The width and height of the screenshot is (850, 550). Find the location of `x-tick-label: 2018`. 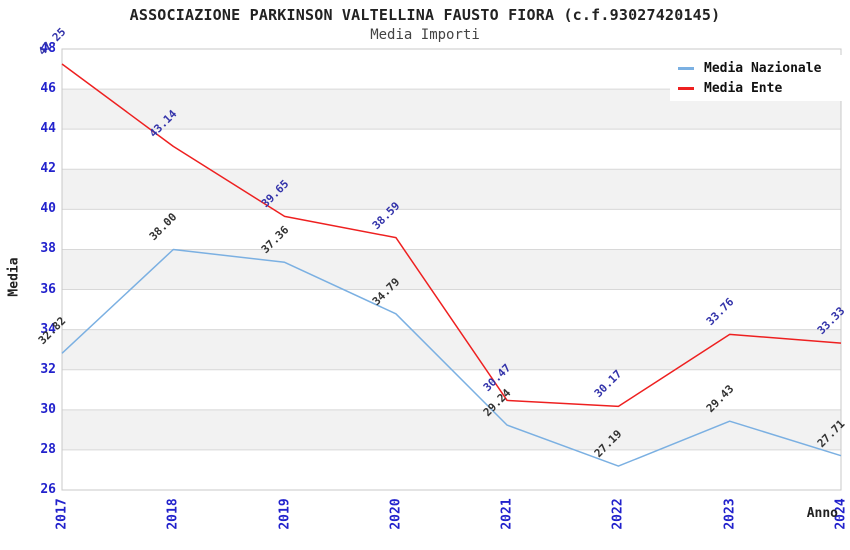

x-tick-label: 2018 is located at coordinates (173, 514).